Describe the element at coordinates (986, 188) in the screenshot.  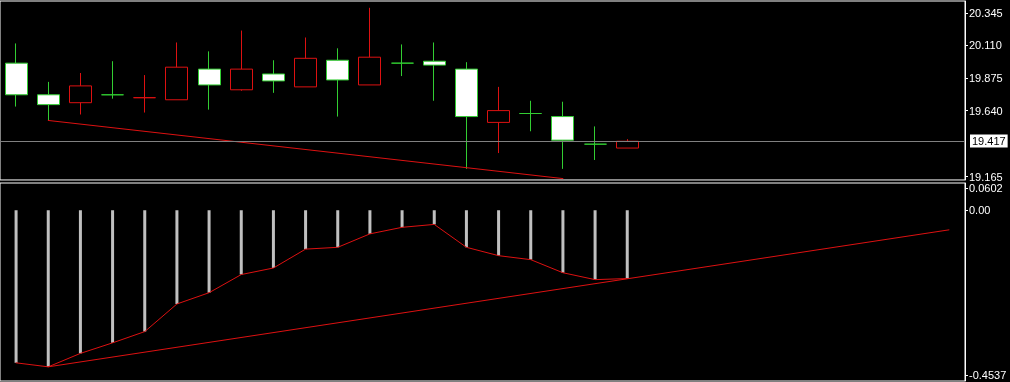
I see `y-tick-label: 0.0602` at that location.